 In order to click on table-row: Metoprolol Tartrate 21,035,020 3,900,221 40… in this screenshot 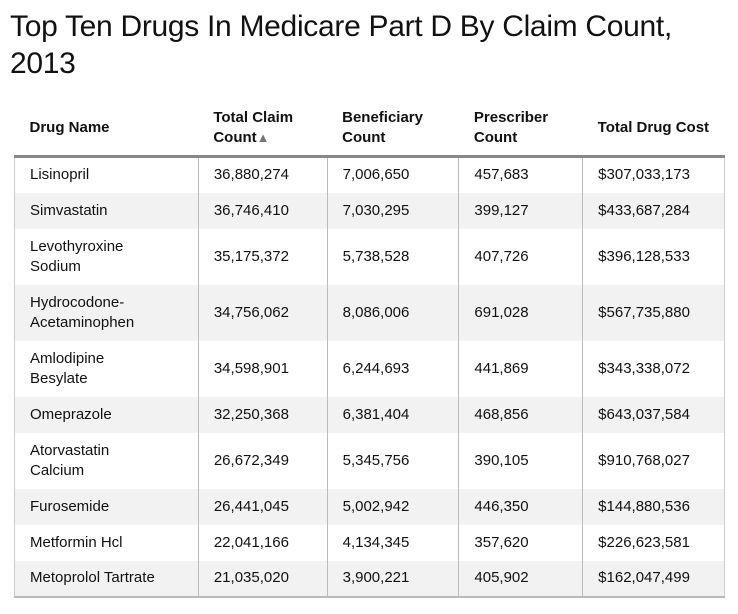, I will do `click(369, 579)`.